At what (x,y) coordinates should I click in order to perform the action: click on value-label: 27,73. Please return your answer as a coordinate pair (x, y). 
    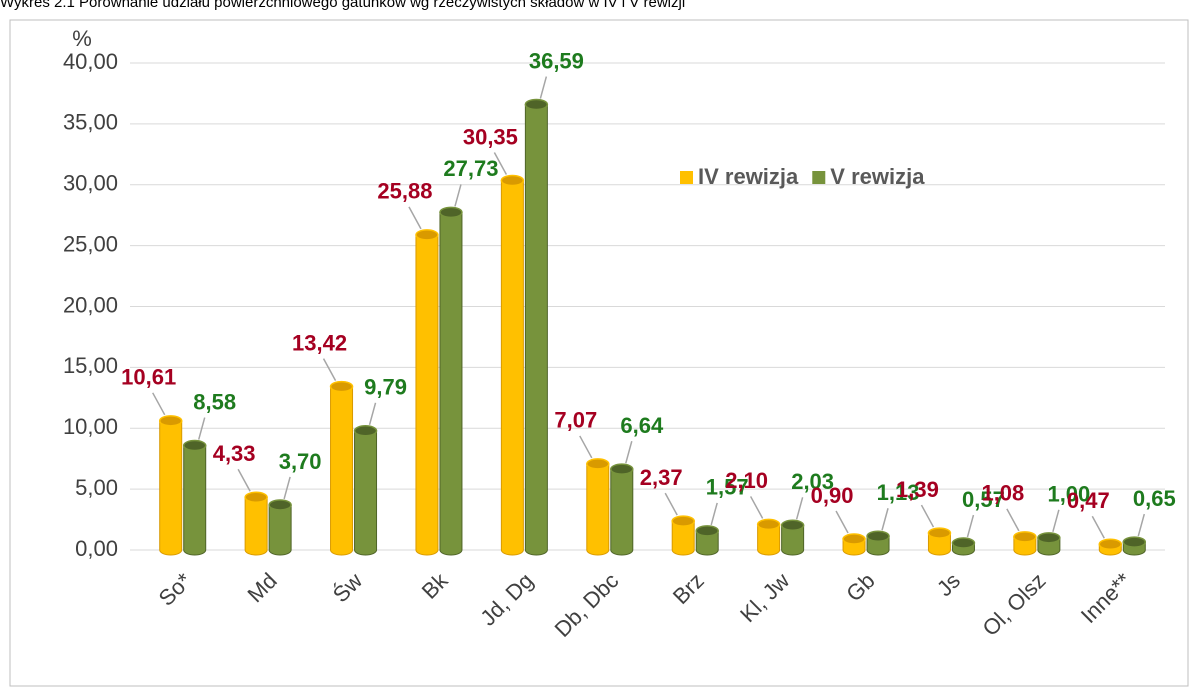
    Looking at the image, I should click on (470, 168).